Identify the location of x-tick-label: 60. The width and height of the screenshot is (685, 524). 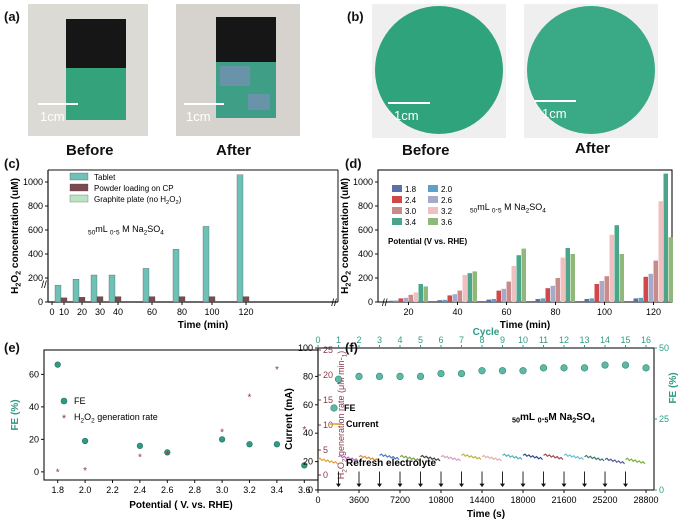
(152, 312).